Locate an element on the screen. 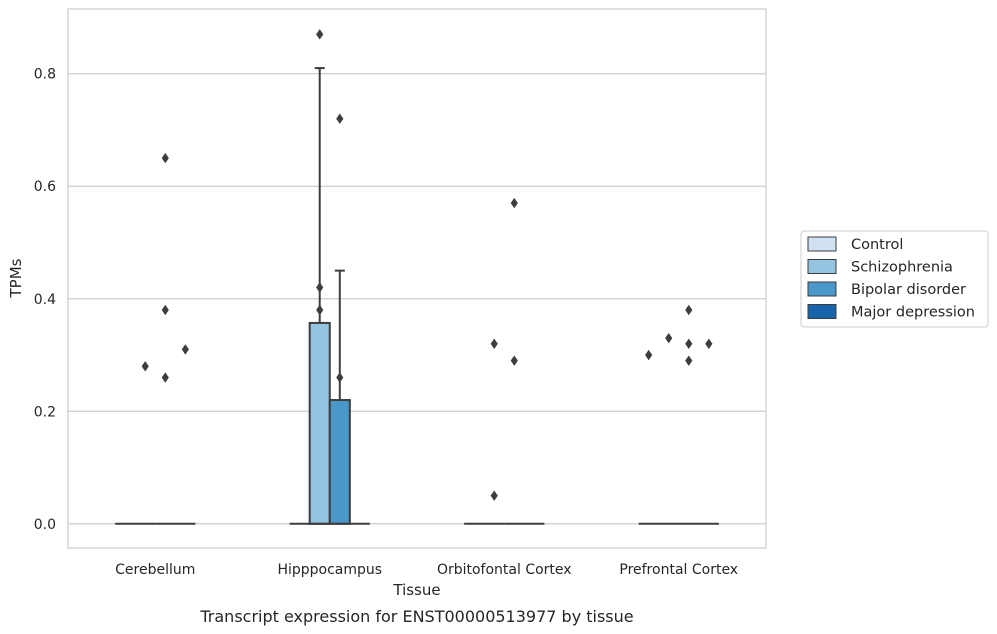 The image size is (997, 634). legend-label: Control is located at coordinates (877, 245).